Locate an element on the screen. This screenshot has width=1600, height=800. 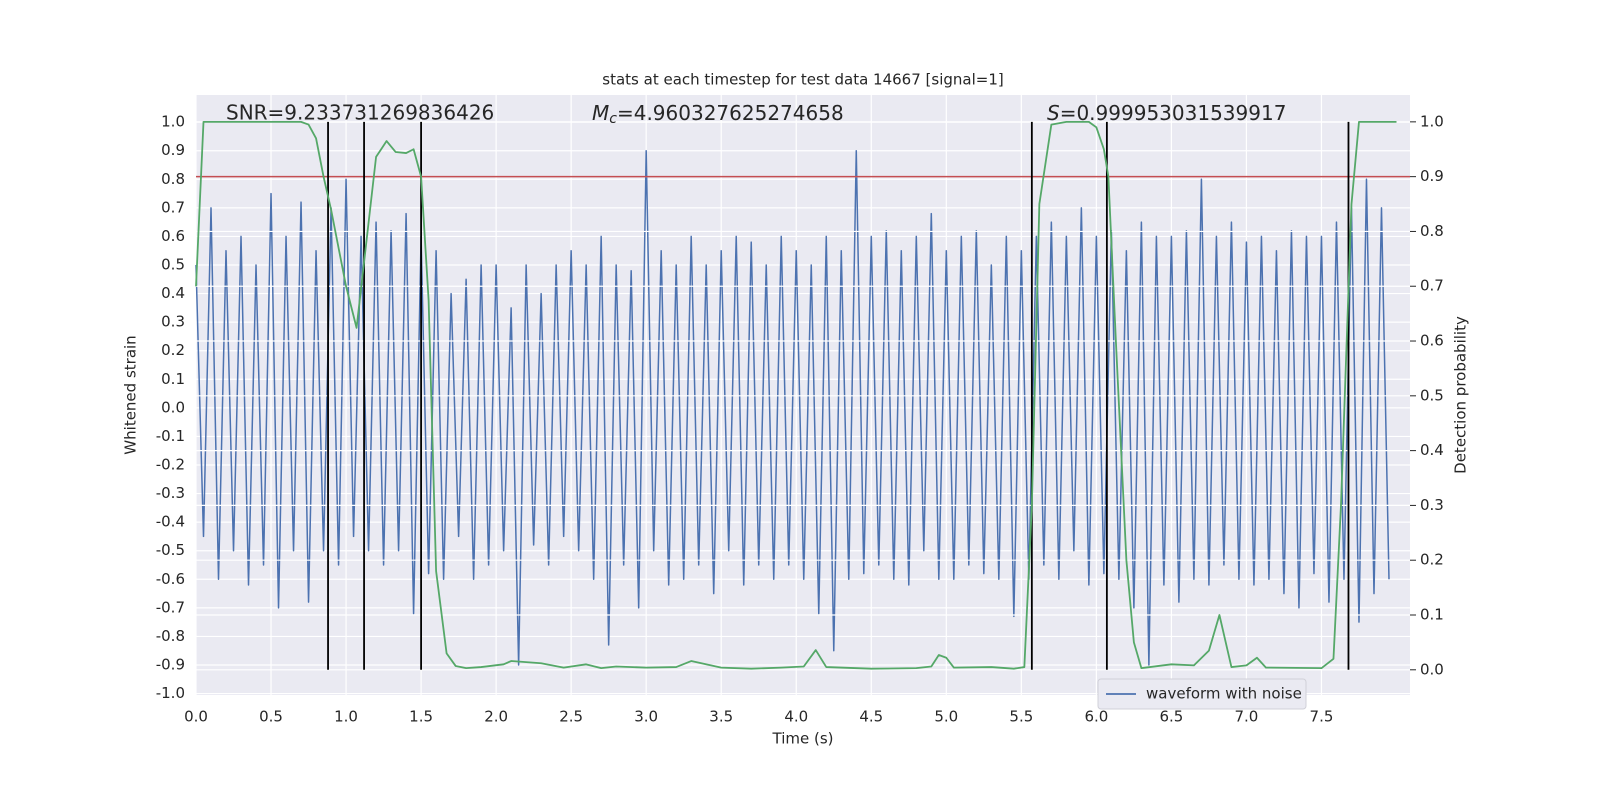
annotation: Mc=4.960327625274658 is located at coordinates (718, 114).